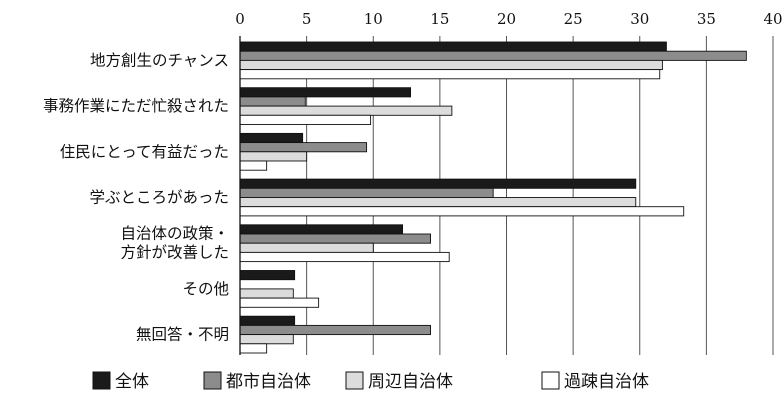 Image resolution: width=784 pixels, height=398 pixels. Describe the element at coordinates (182, 335) in the screenshot. I see `category-label: 無回答・不明` at that location.